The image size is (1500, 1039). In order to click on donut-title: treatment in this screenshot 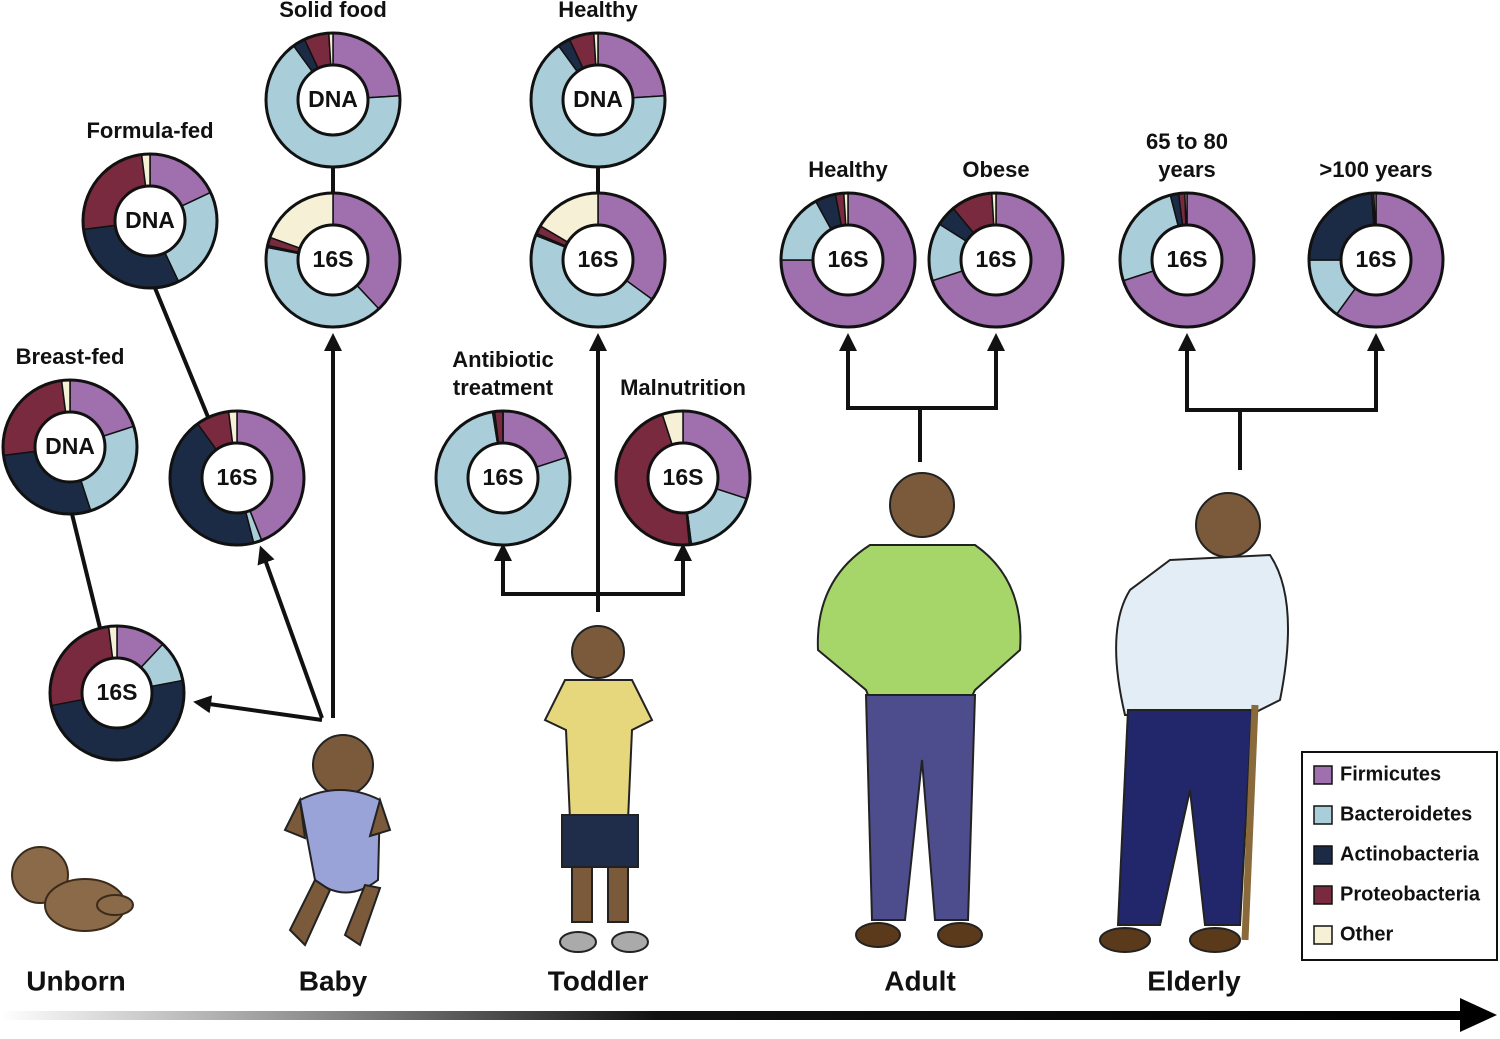, I will do `click(503, 387)`.